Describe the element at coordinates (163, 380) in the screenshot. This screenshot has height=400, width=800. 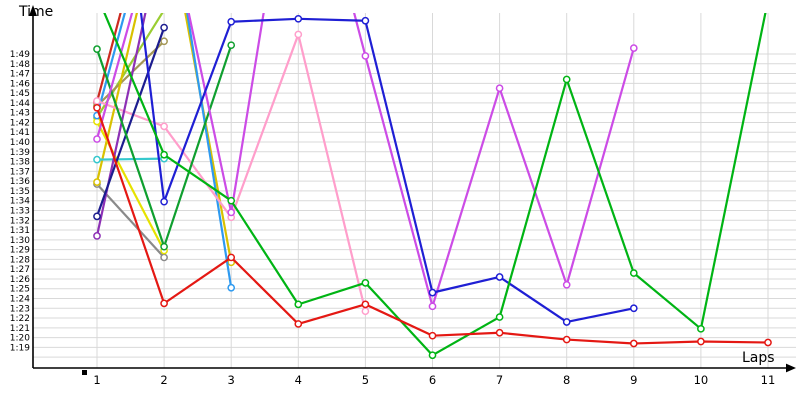
I see `x-tick-label: 2` at that location.